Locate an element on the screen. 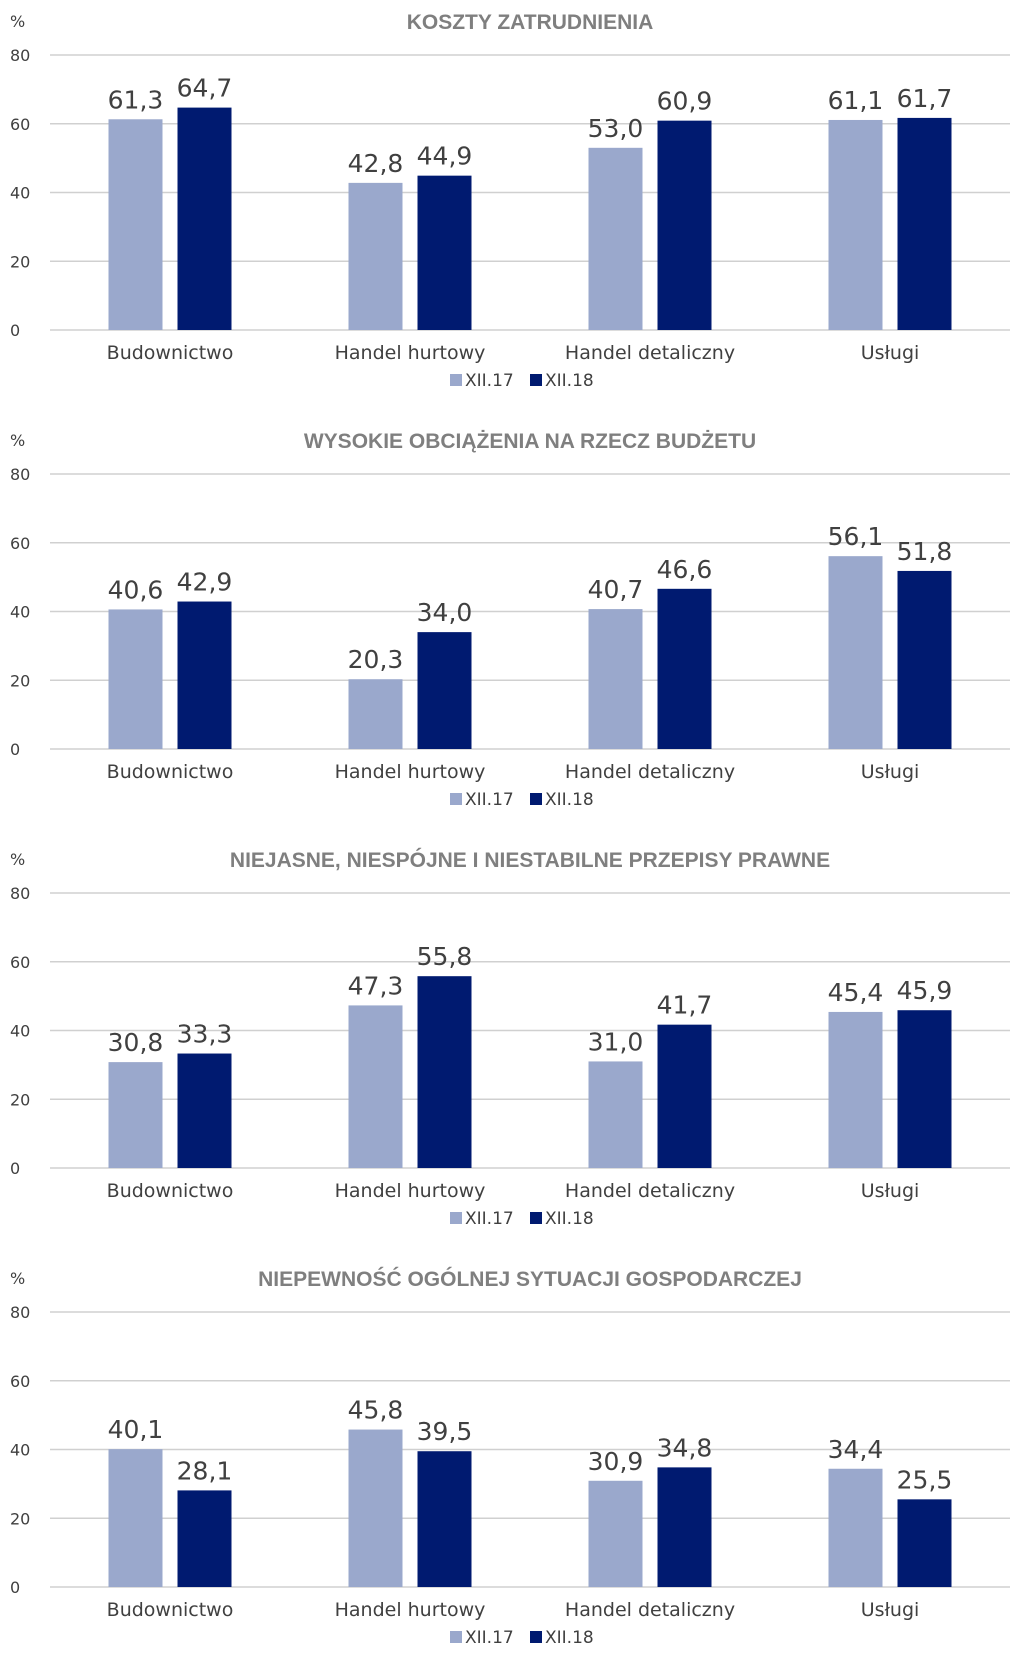  data-label: 45,8 is located at coordinates (376, 1410).